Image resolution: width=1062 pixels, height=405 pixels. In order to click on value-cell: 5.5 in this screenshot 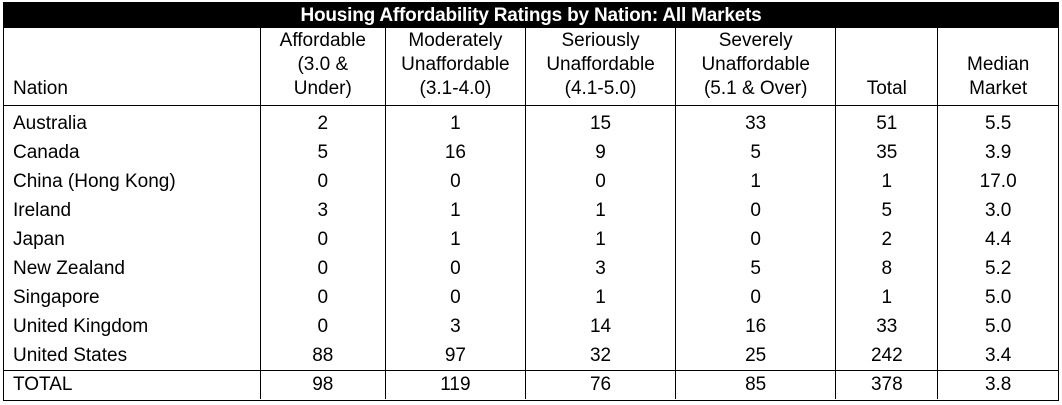, I will do `click(997, 121)`.